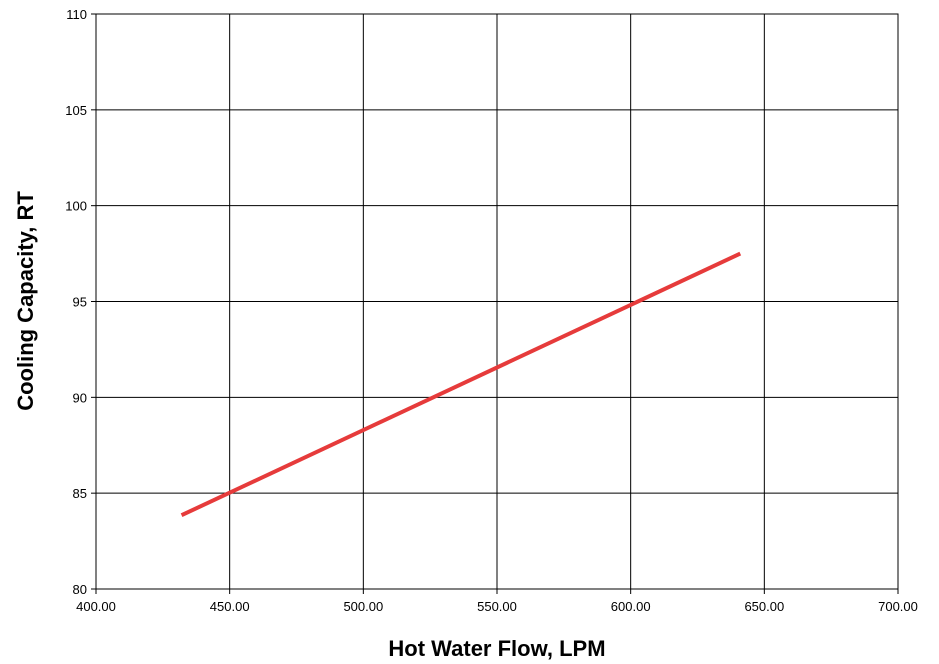  I want to click on y-axis-ticks: 80 85 90 95 100 105 110, so click(80, 302).